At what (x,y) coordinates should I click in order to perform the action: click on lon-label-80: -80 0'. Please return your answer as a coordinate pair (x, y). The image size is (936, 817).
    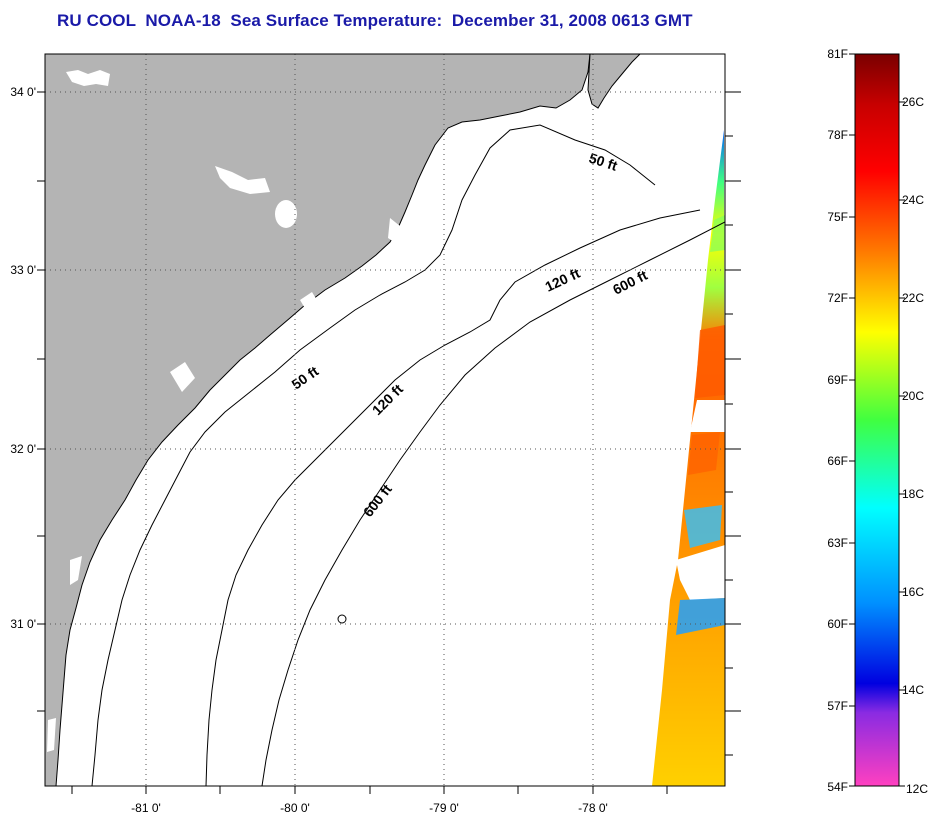
    Looking at the image, I should click on (295, 808).